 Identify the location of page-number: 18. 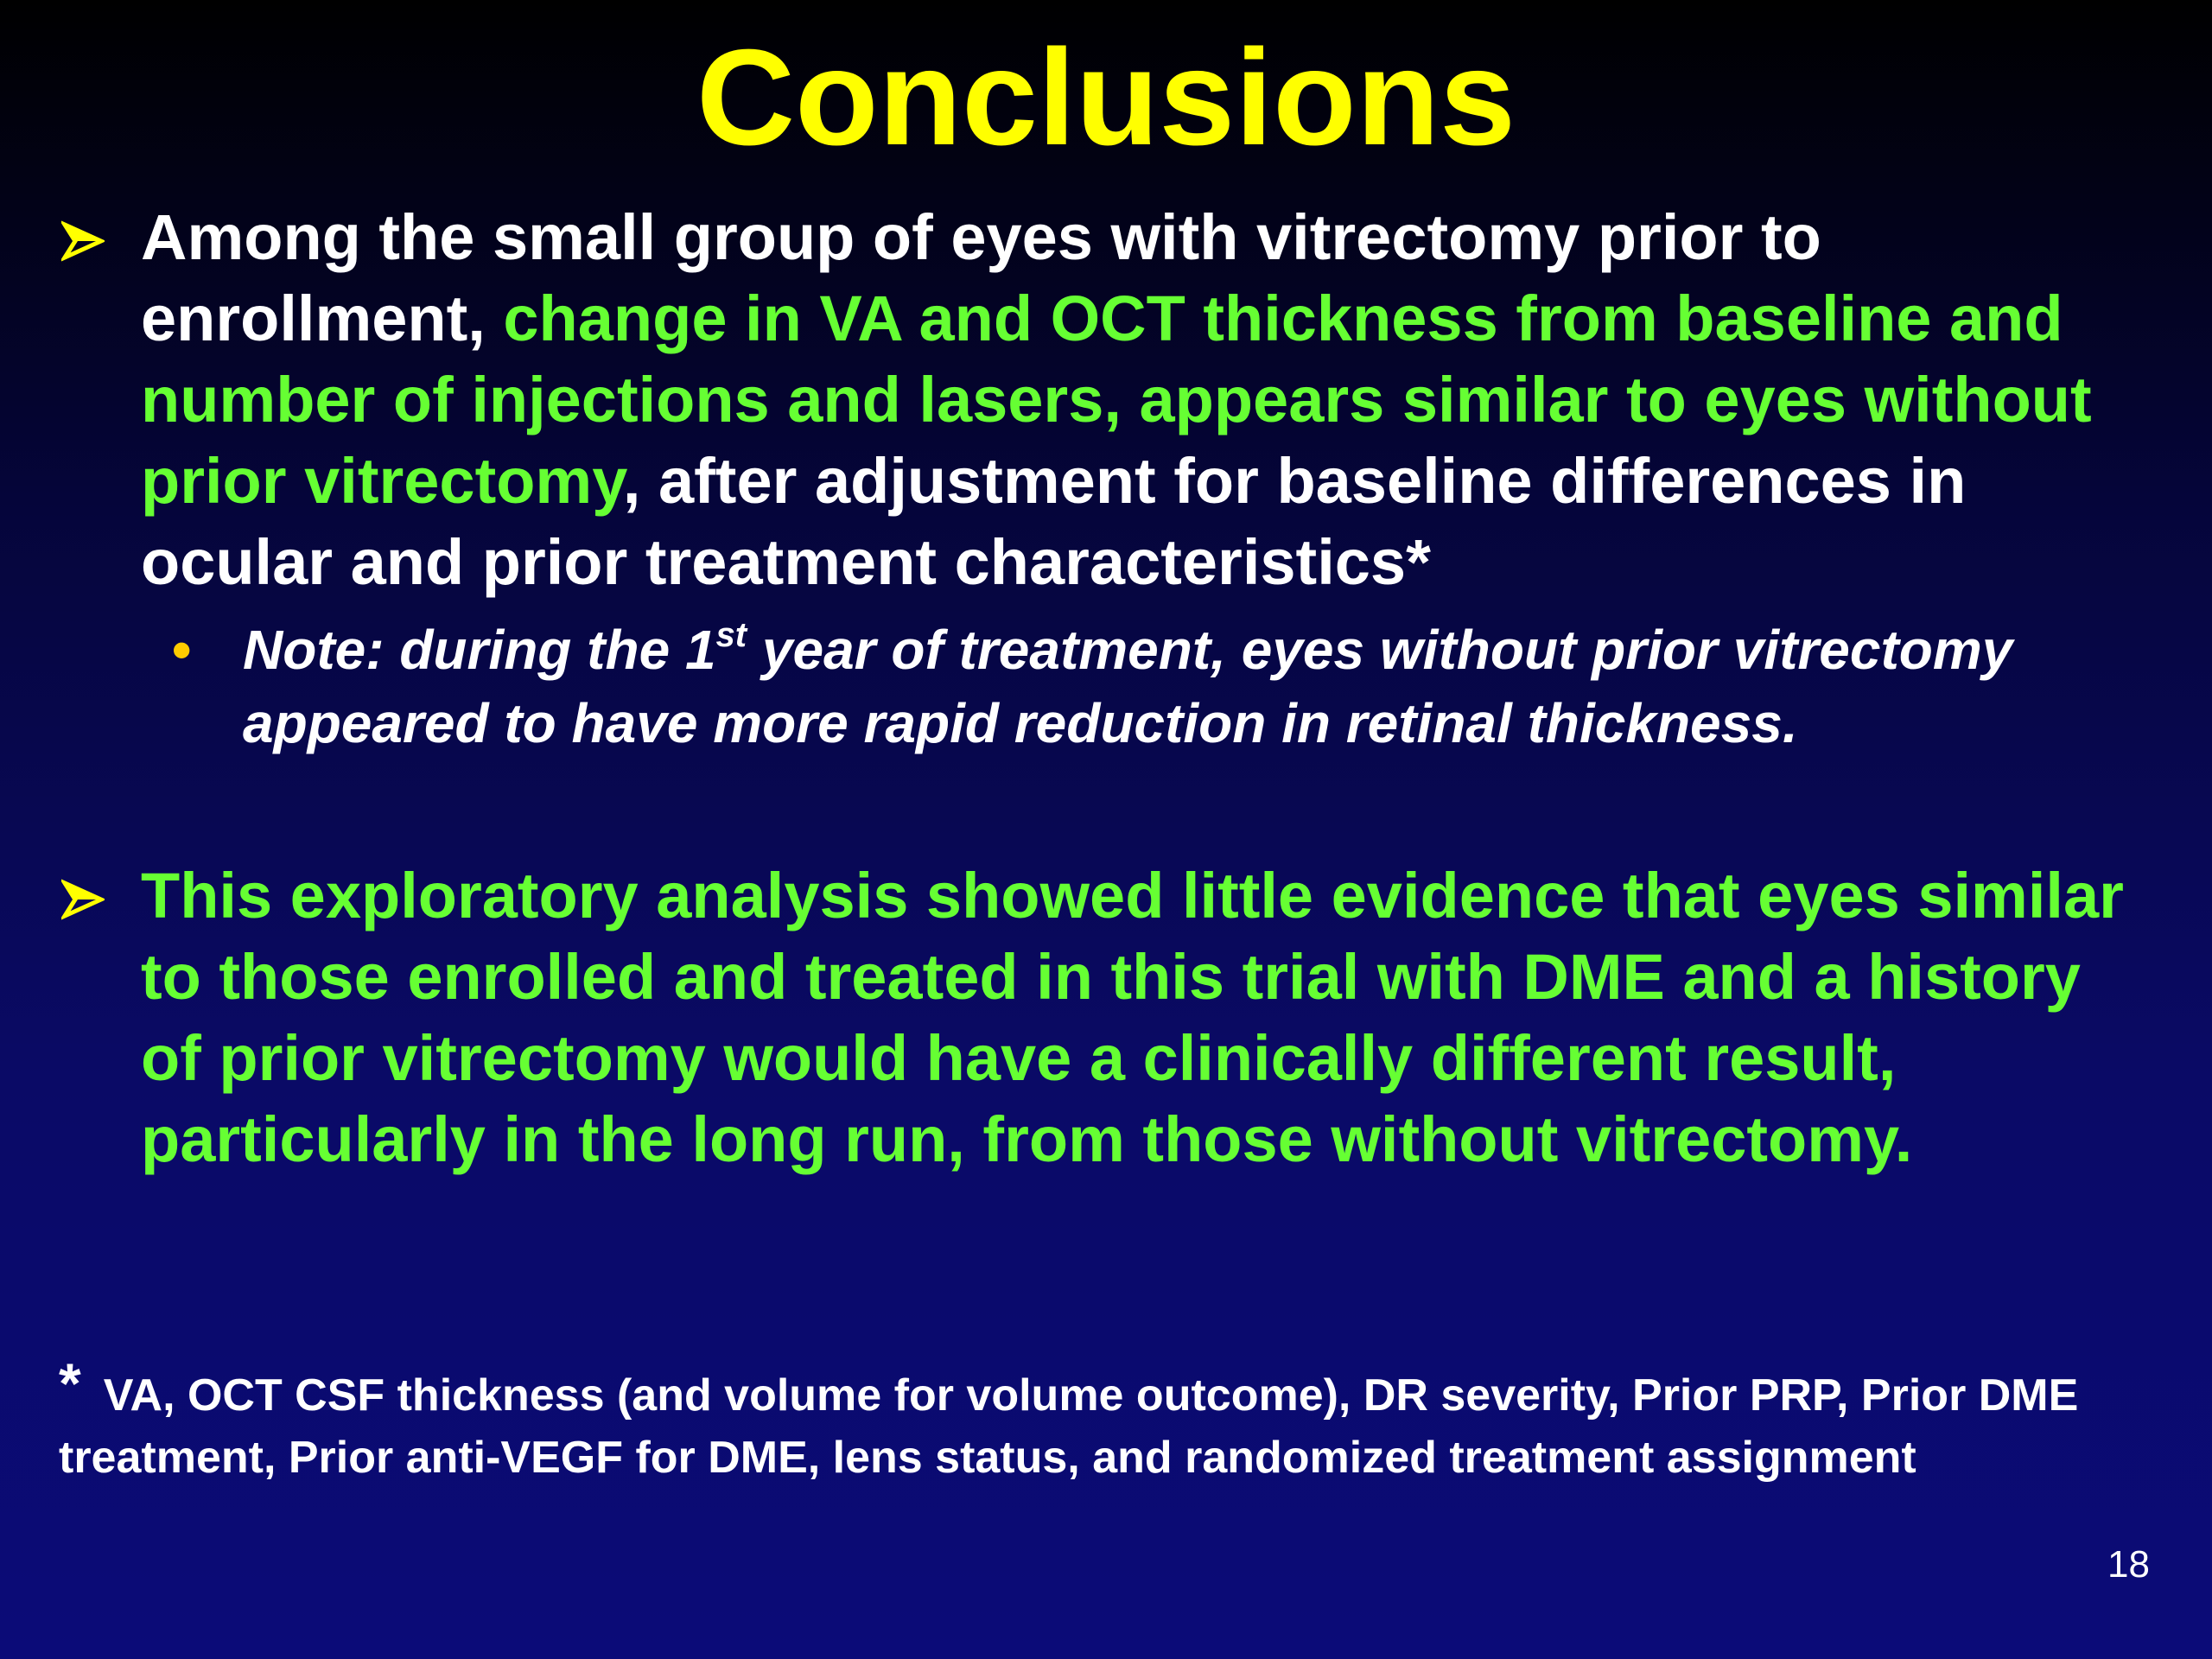
(2128, 1564).